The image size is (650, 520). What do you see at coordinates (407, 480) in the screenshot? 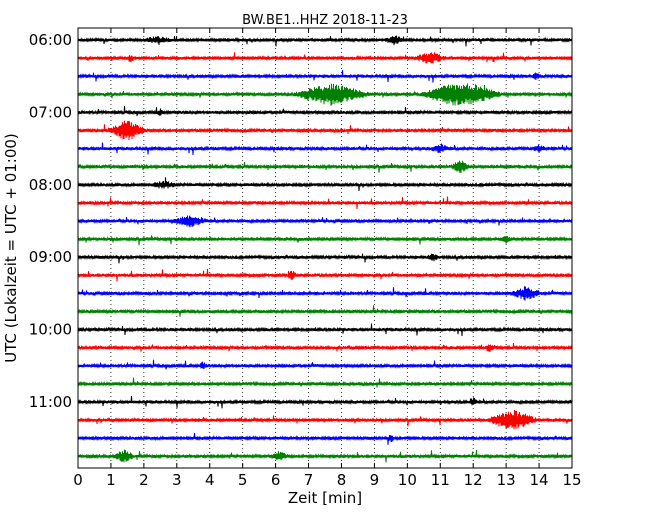
I see `x-tick-label: 10` at bounding box center [407, 480].